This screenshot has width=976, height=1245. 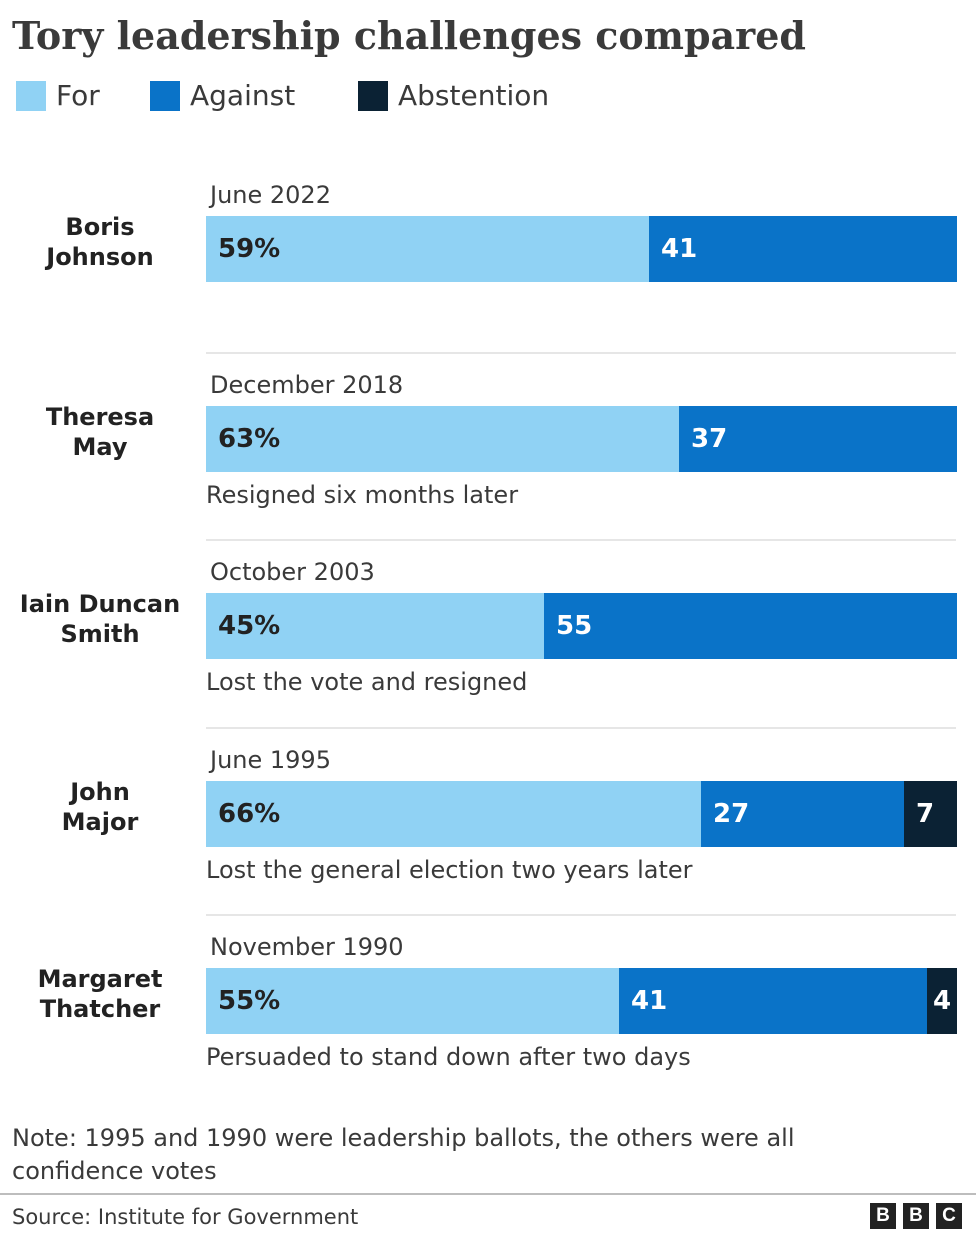 I want to click on value-label-abstention: 7, so click(x=925, y=814).